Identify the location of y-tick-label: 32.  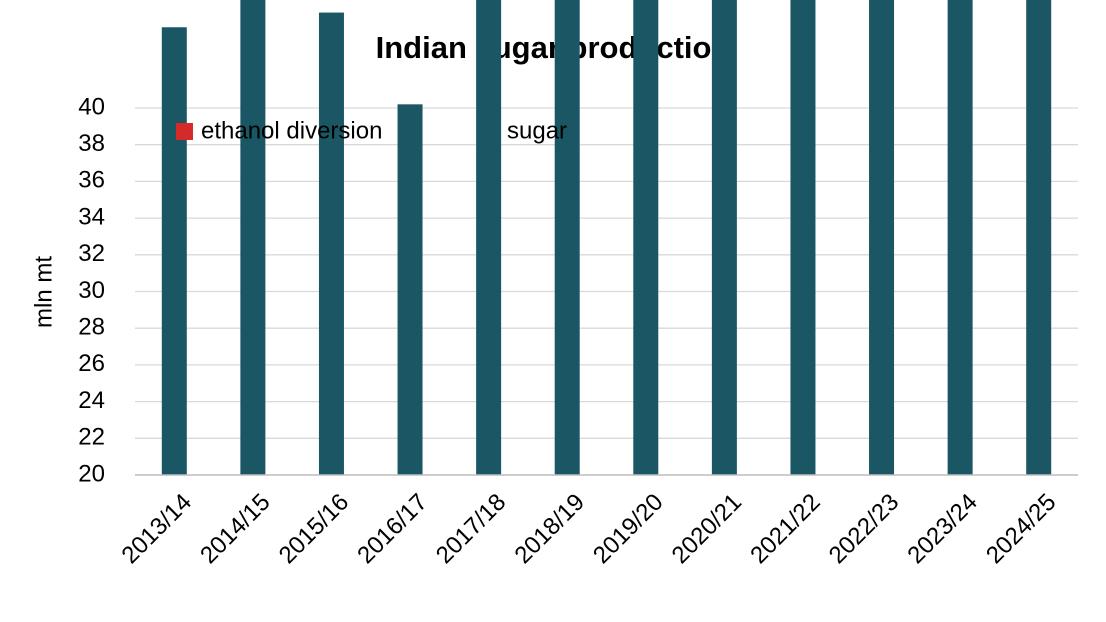
(91, 253).